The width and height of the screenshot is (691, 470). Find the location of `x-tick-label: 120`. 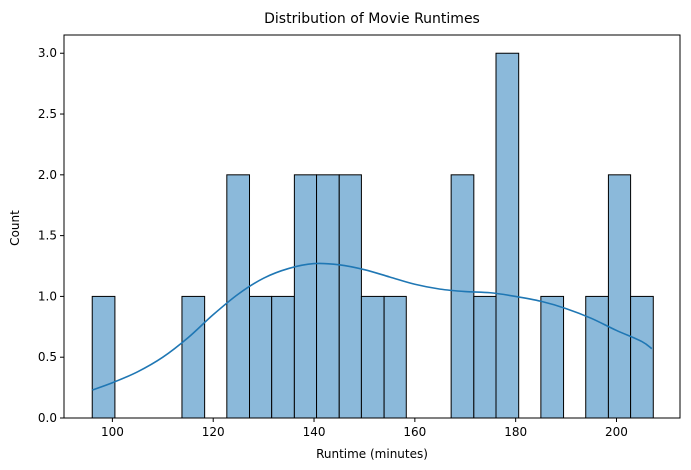

x-tick-label: 120 is located at coordinates (213, 432).